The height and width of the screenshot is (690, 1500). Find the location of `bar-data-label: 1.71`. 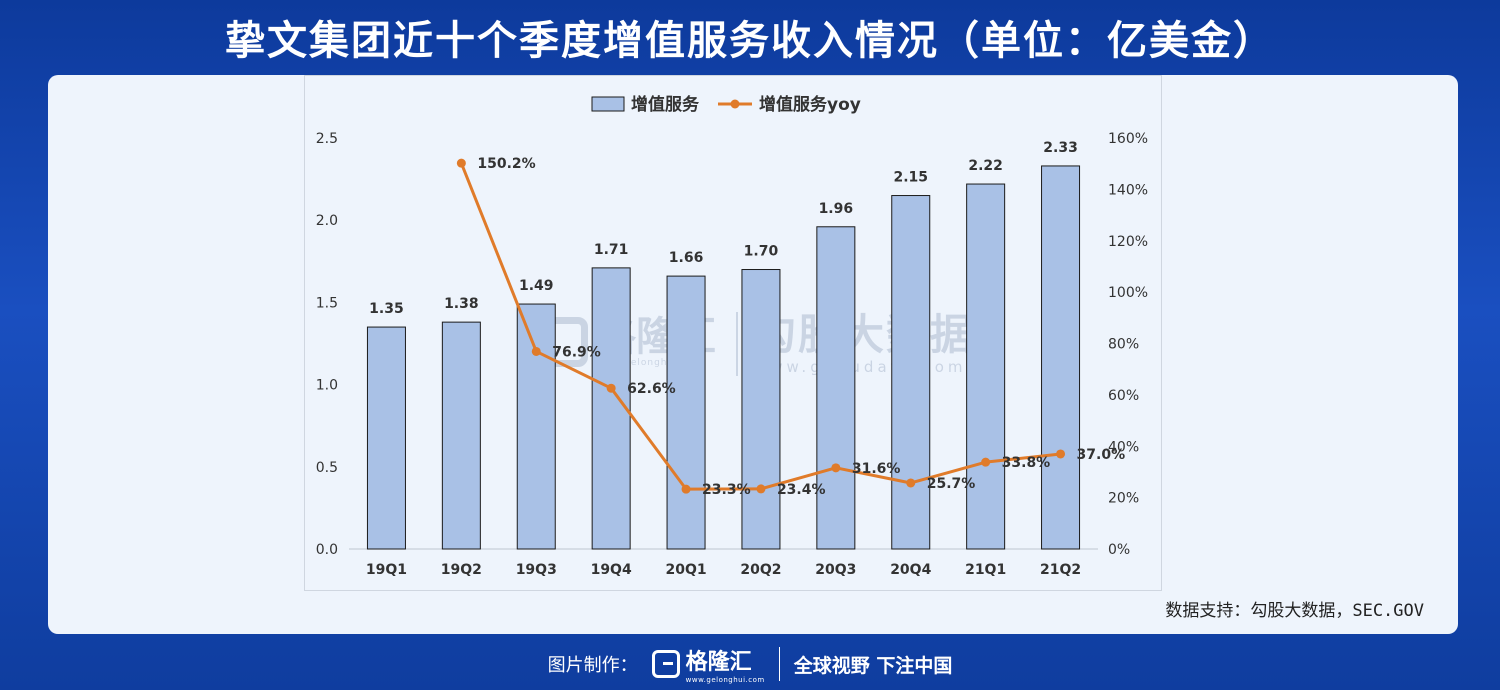

bar-data-label: 1.71 is located at coordinates (611, 250).